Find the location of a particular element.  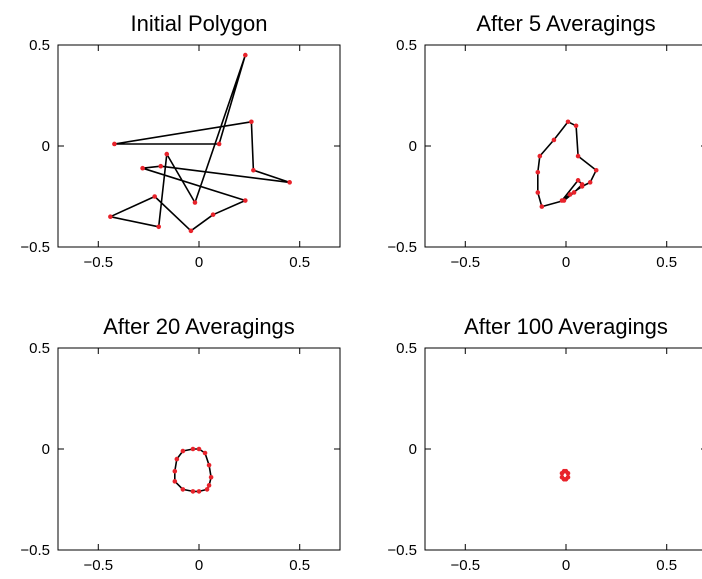

chart-title: After 5 Averagings is located at coordinates (565, 23).